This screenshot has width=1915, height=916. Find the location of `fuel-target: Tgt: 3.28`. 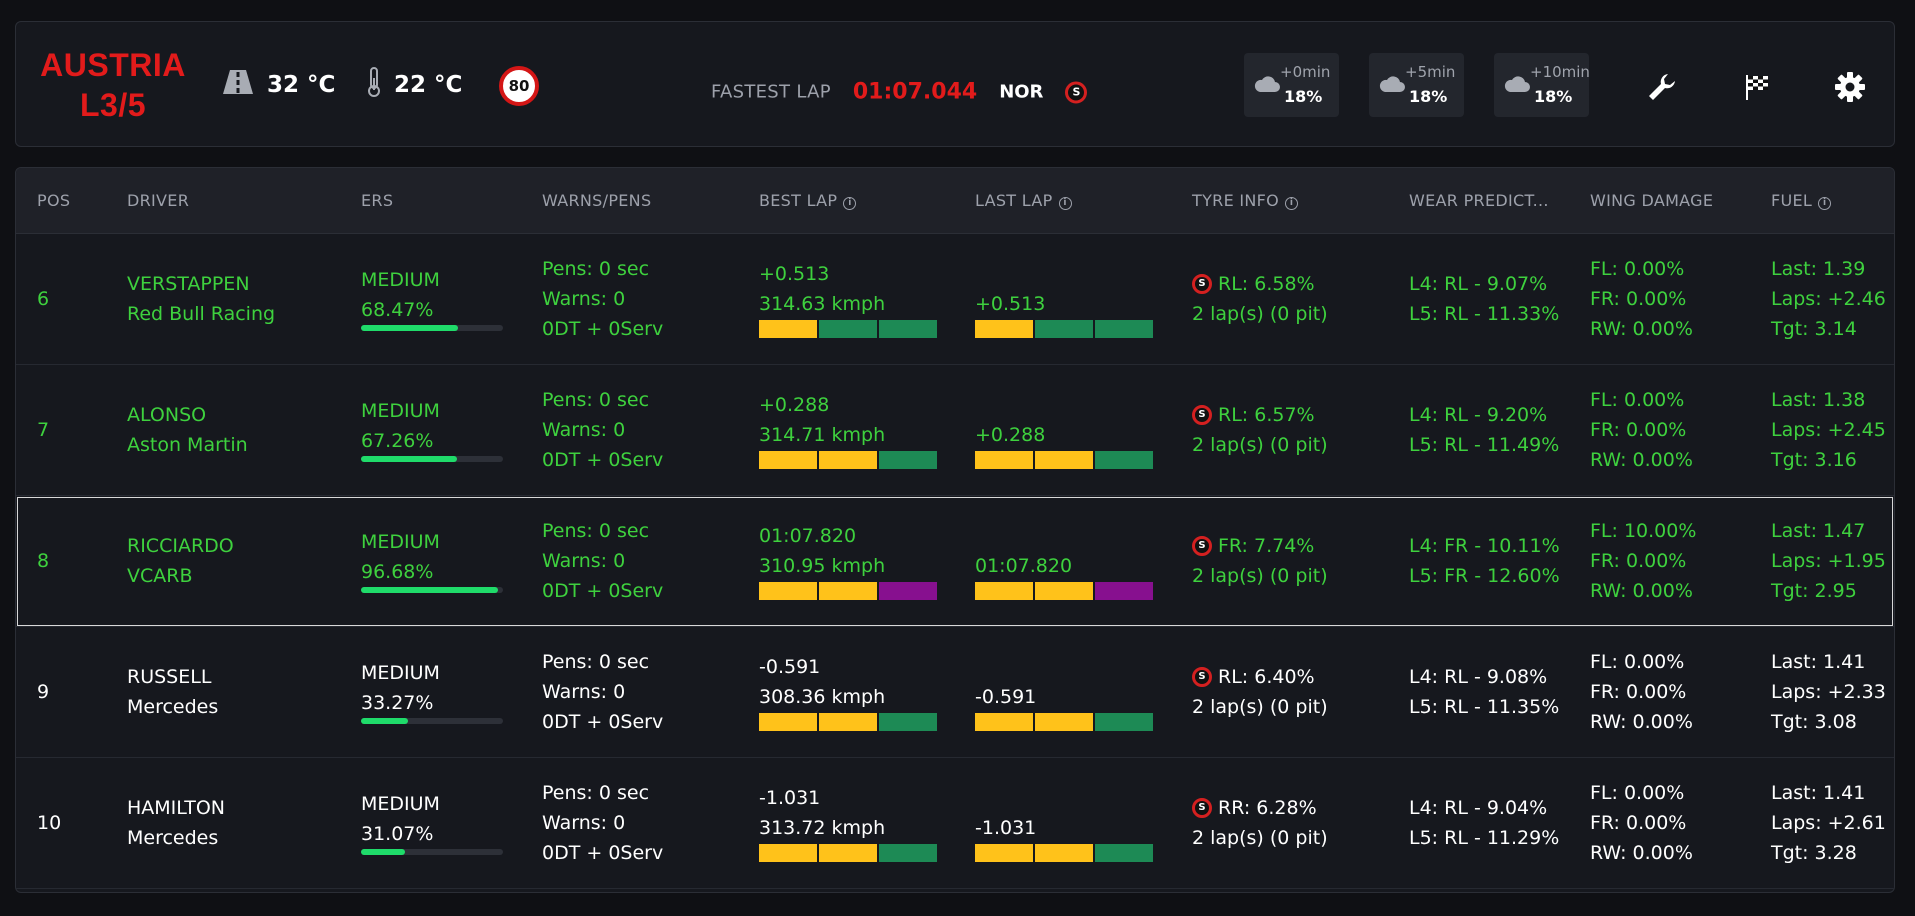

fuel-target: Tgt: 3.28 is located at coordinates (1814, 853).